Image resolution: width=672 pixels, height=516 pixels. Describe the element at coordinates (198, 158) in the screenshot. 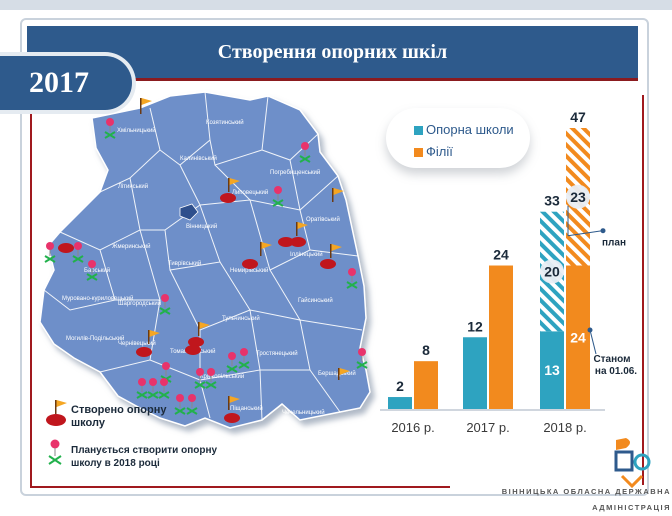

I see `district-label: Калинівський` at that location.